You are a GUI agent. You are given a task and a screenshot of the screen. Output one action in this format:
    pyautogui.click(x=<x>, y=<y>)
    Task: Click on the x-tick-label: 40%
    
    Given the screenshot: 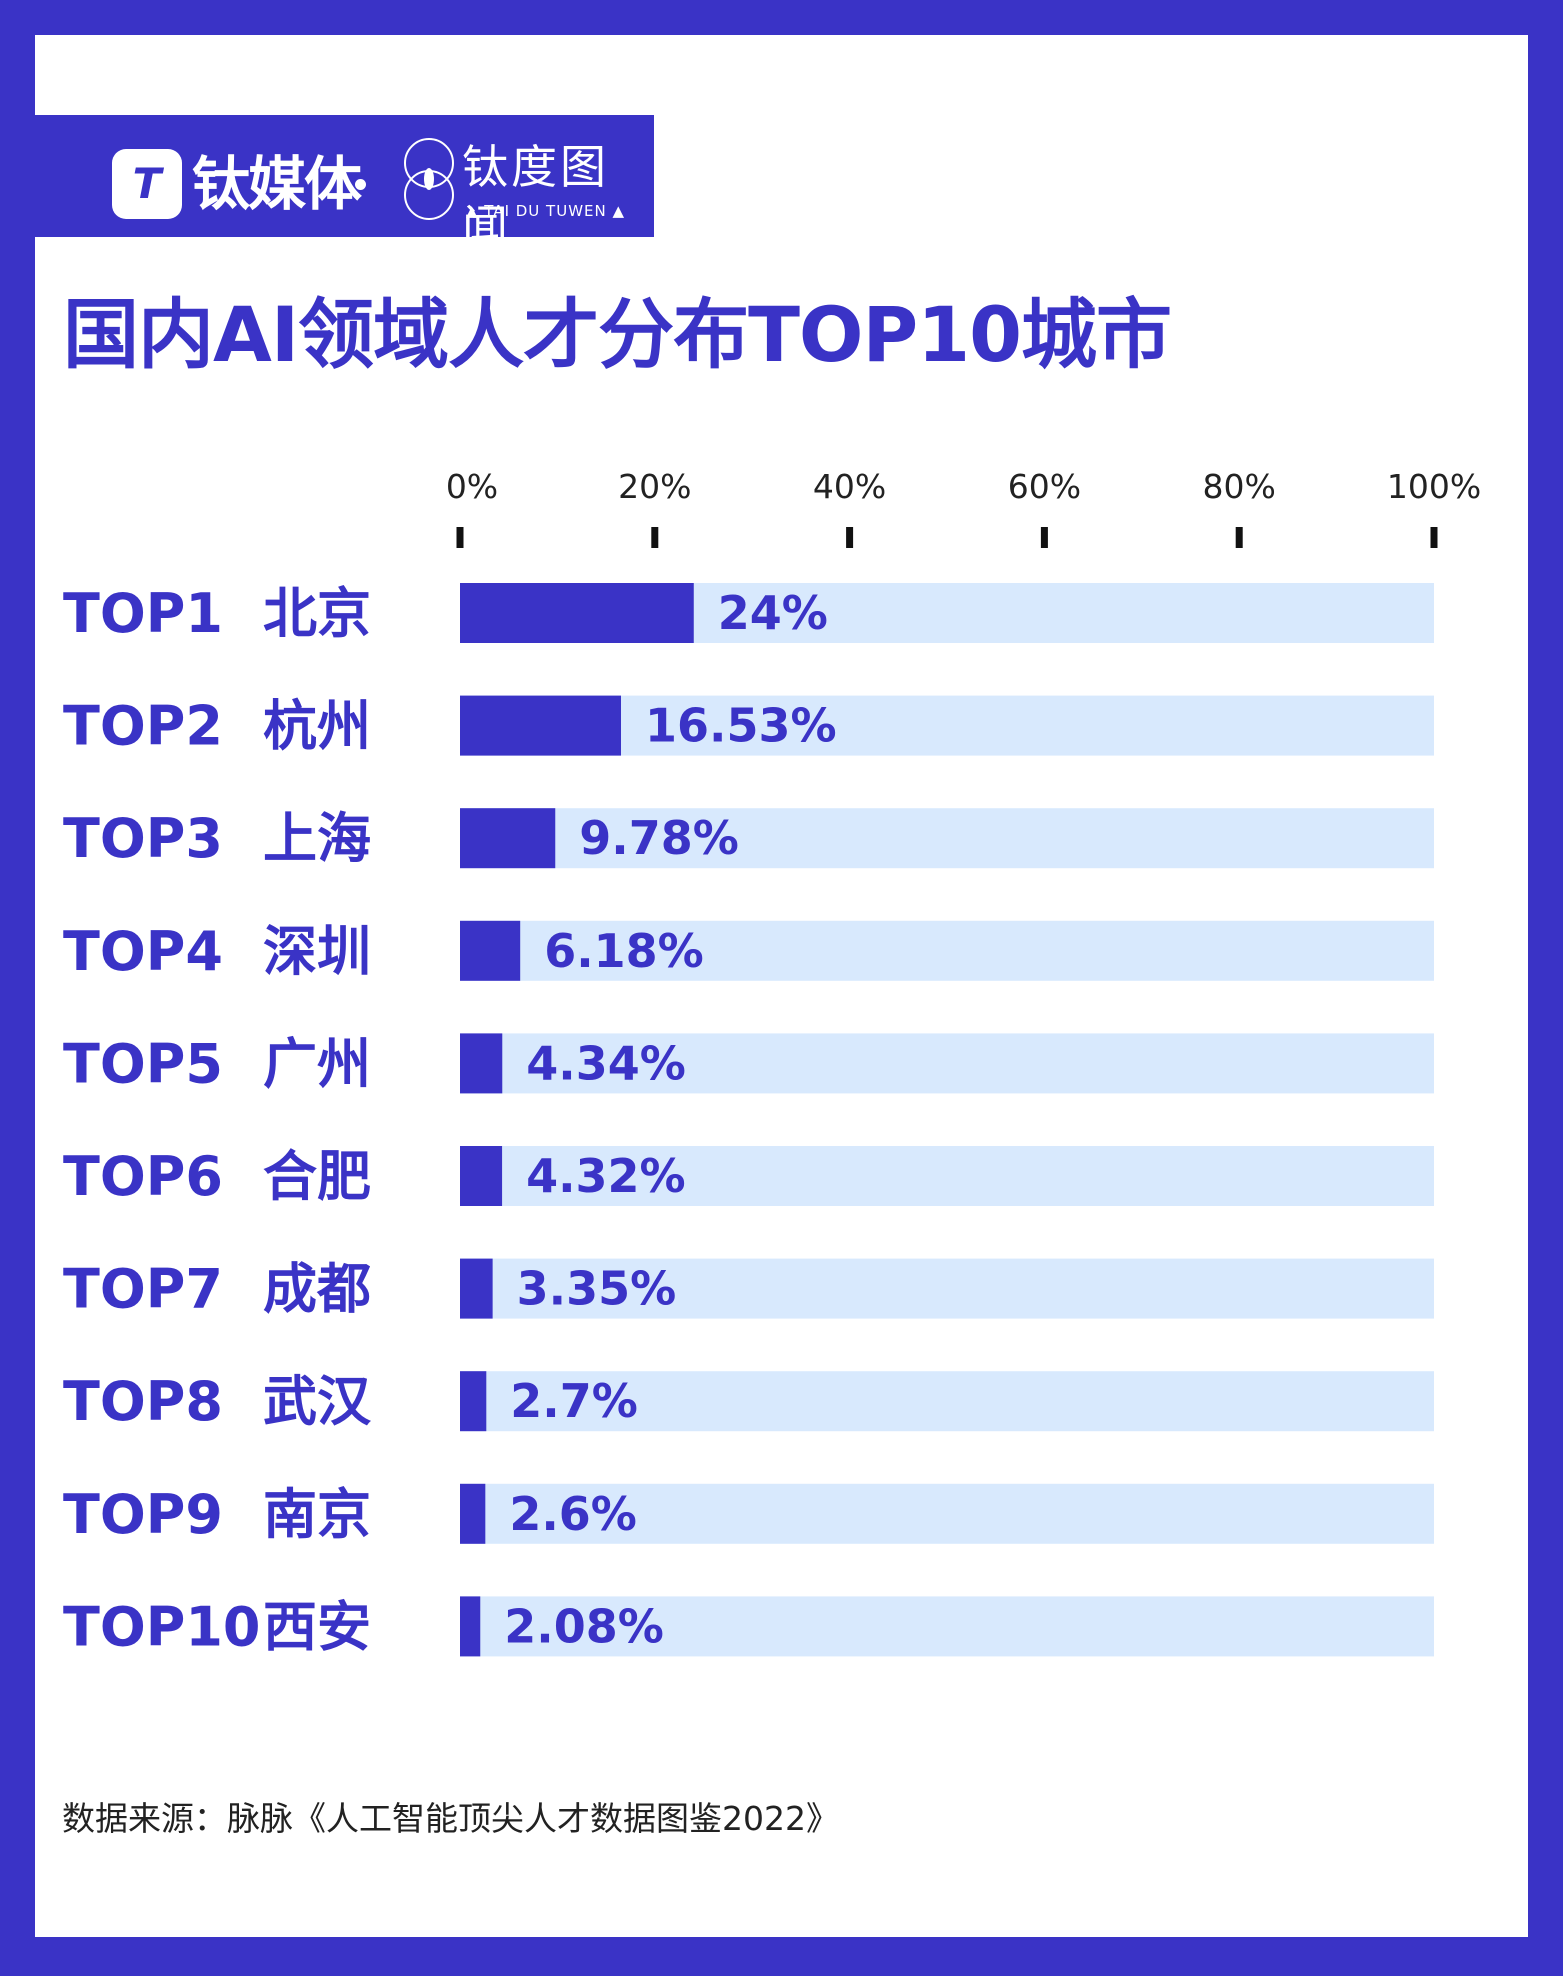 What is the action you would take?
    pyautogui.click(x=849, y=486)
    